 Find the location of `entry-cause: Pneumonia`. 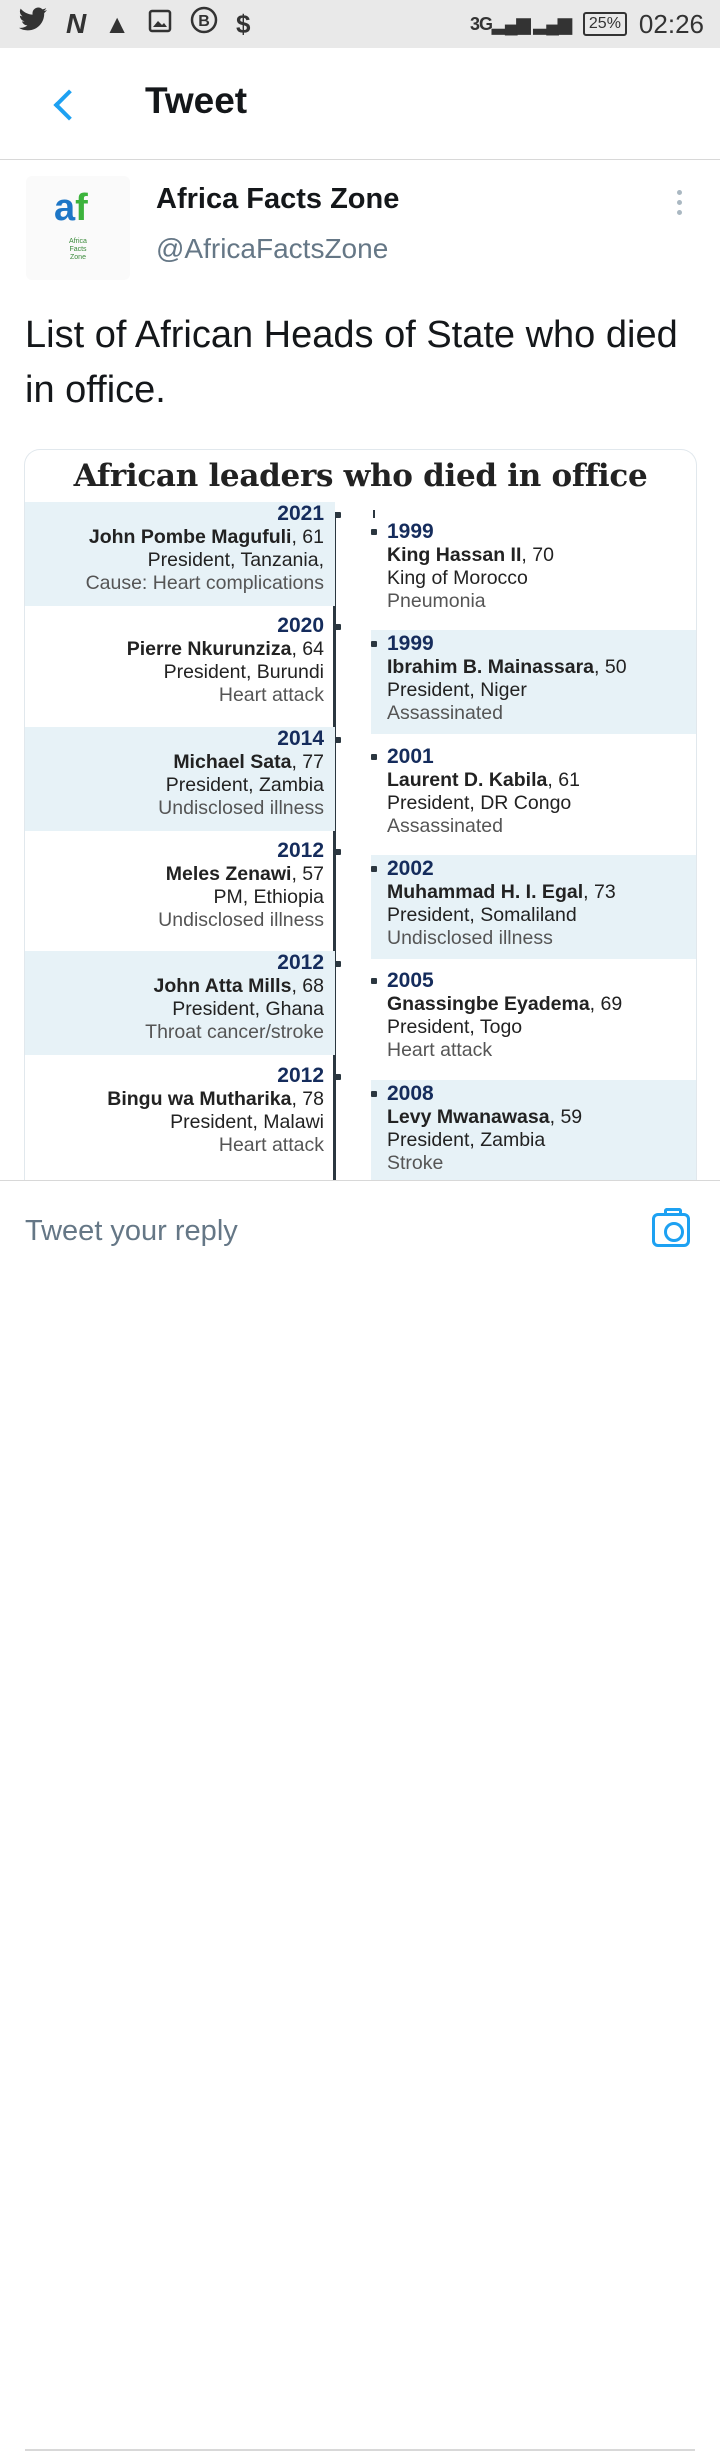

entry-cause: Pneumonia is located at coordinates (436, 601).